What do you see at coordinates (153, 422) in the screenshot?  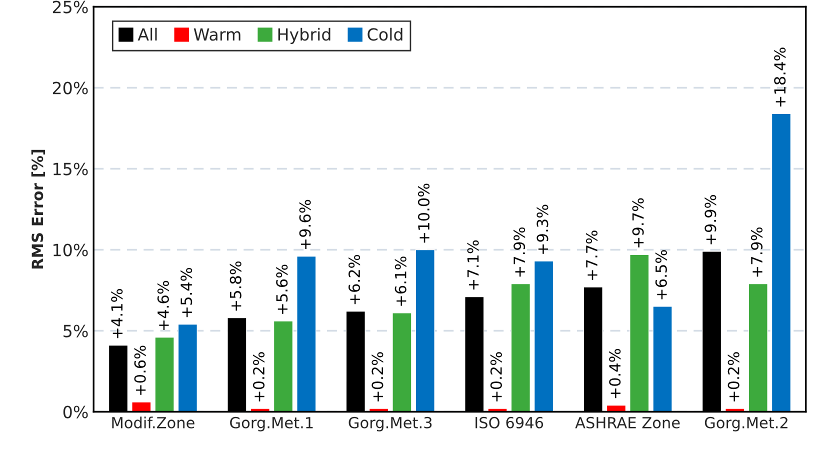 I see `x-tick-label: Modif.Zone` at bounding box center [153, 422].